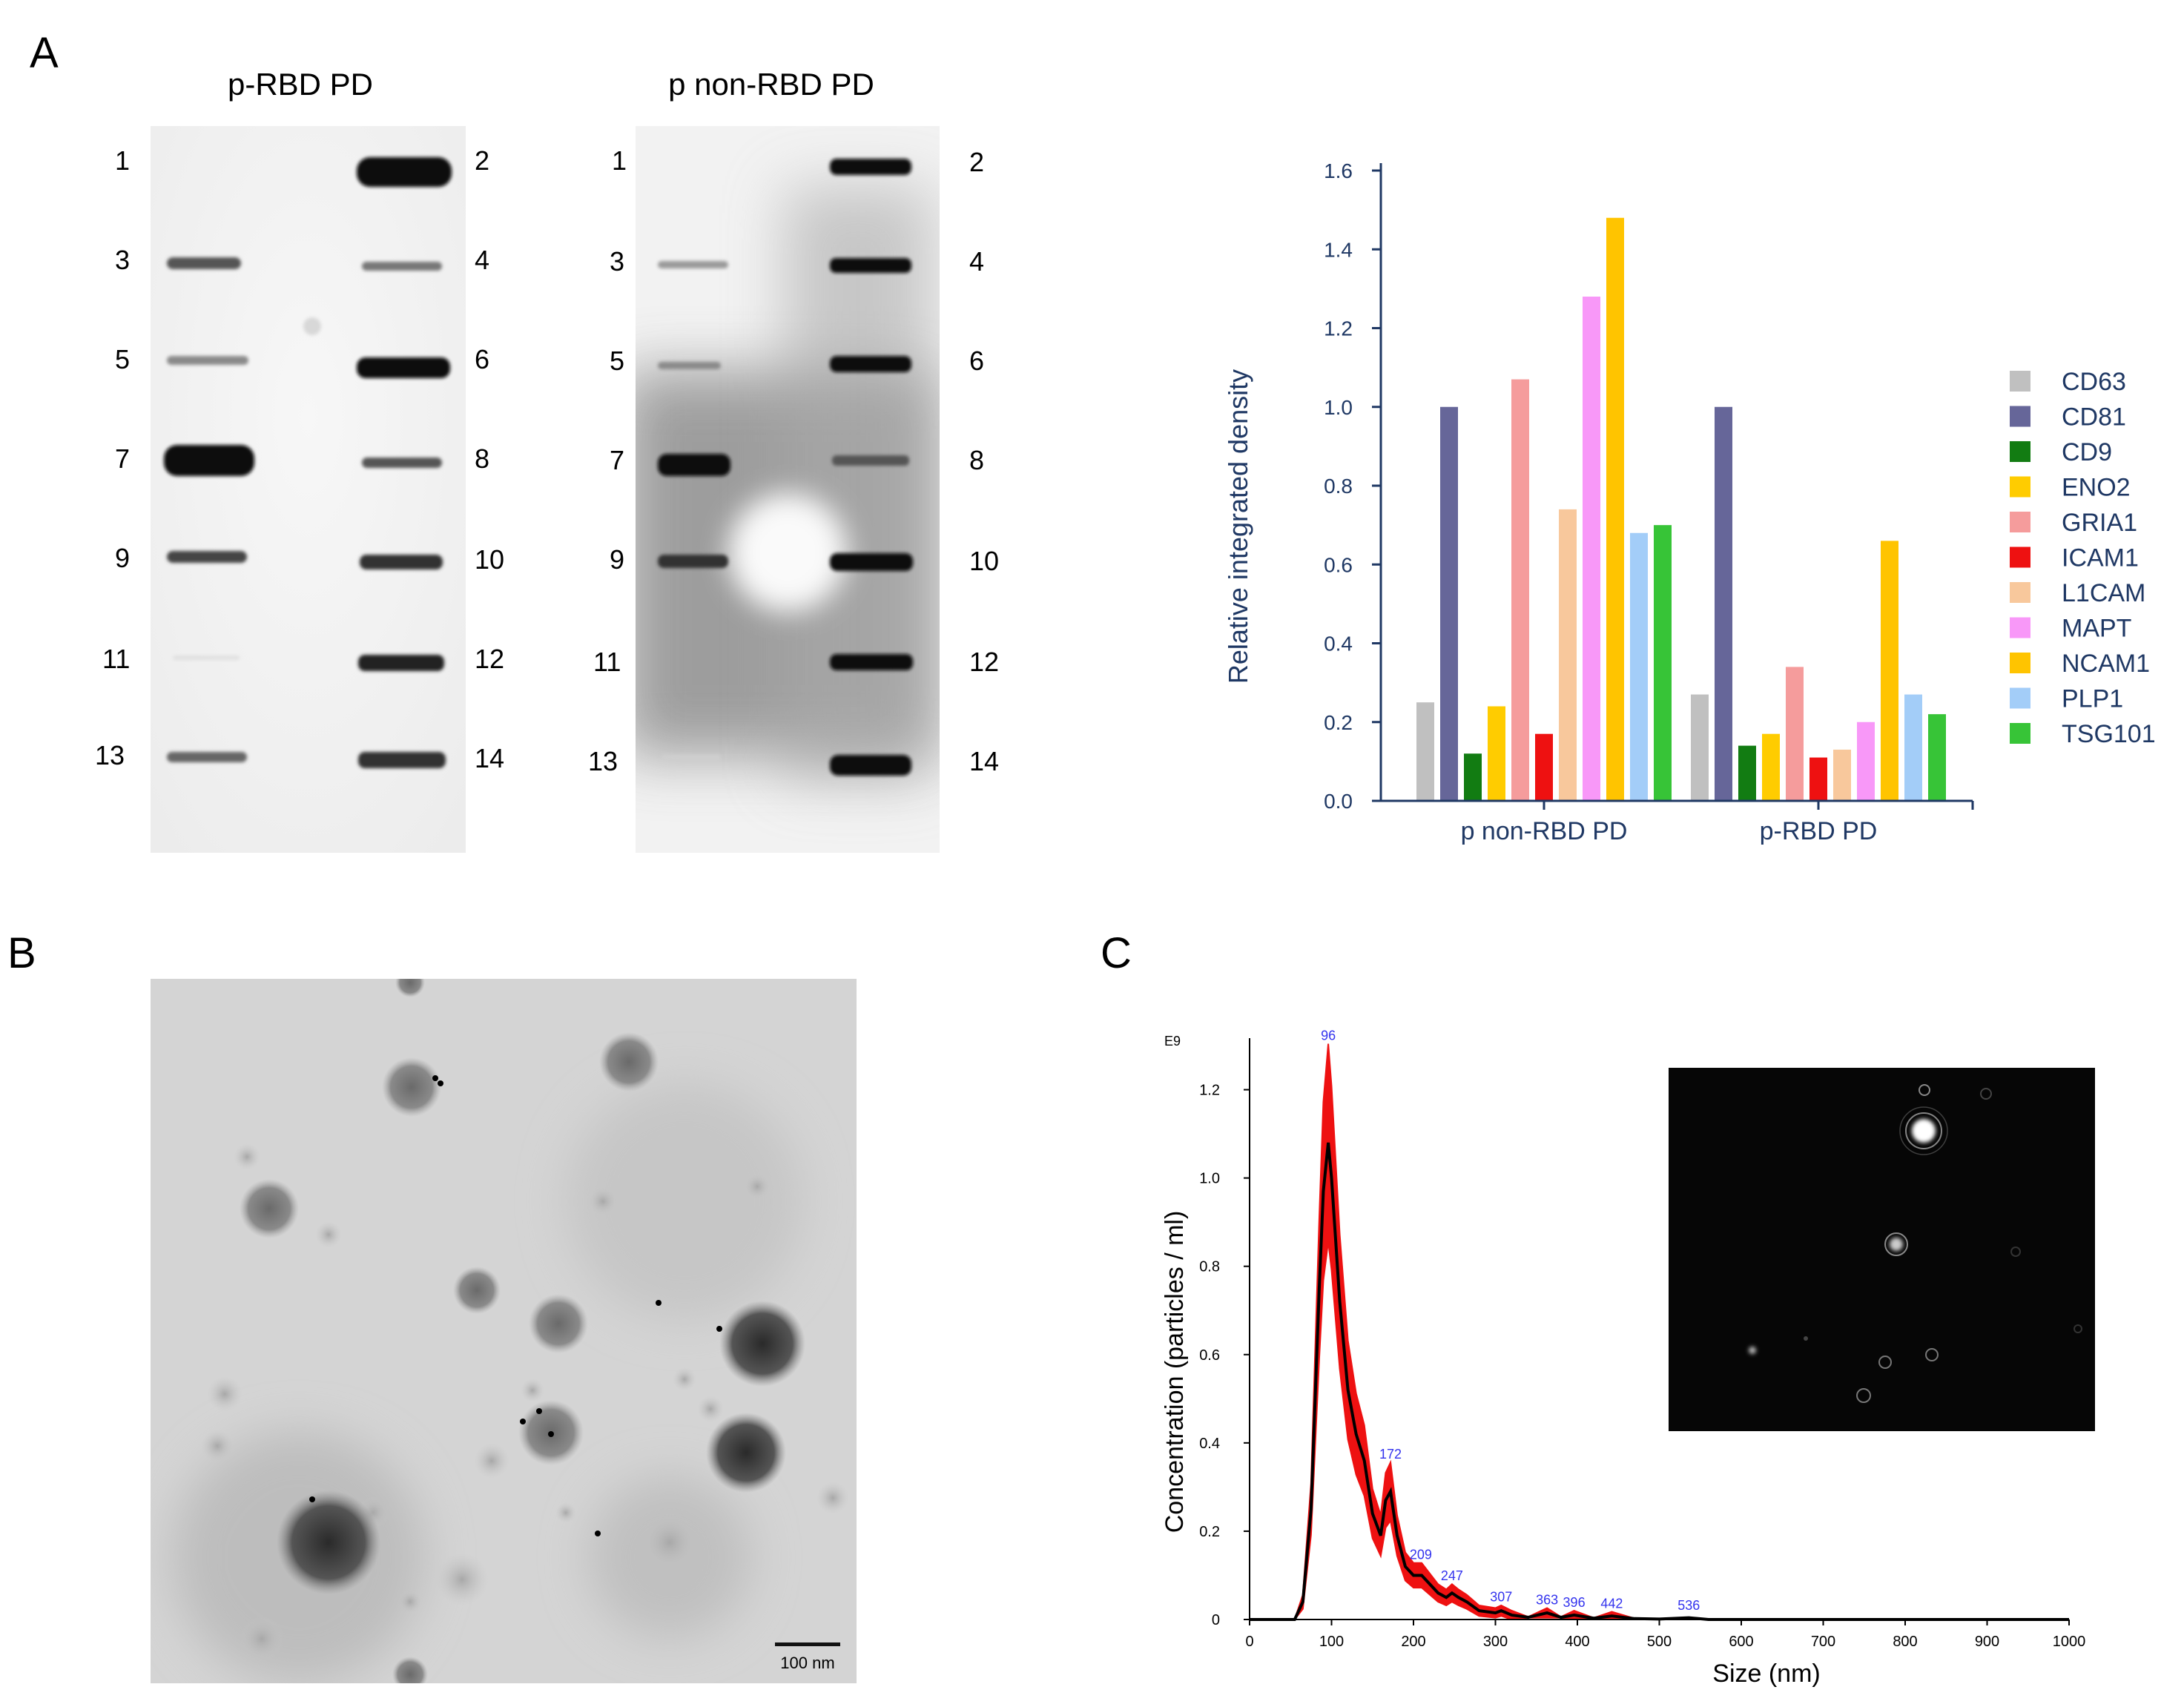  What do you see at coordinates (1823, 1642) in the screenshot?
I see `nta-x-tick-label: 700` at bounding box center [1823, 1642].